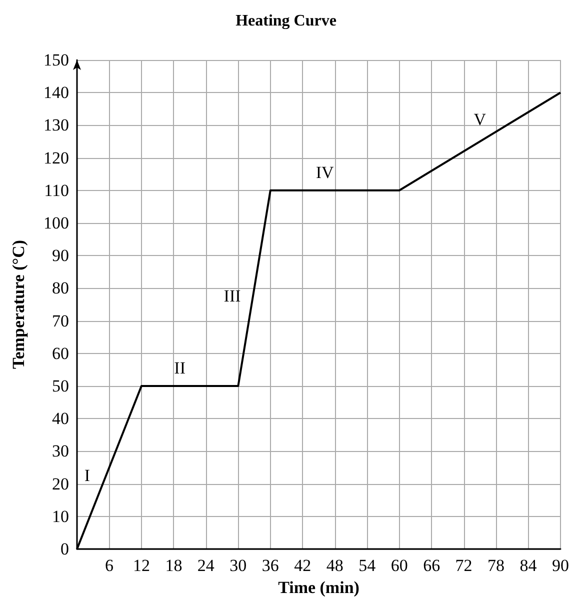 Image resolution: width=572 pixels, height=602 pixels. Describe the element at coordinates (141, 565) in the screenshot. I see `x-tick-label: 12` at that location.